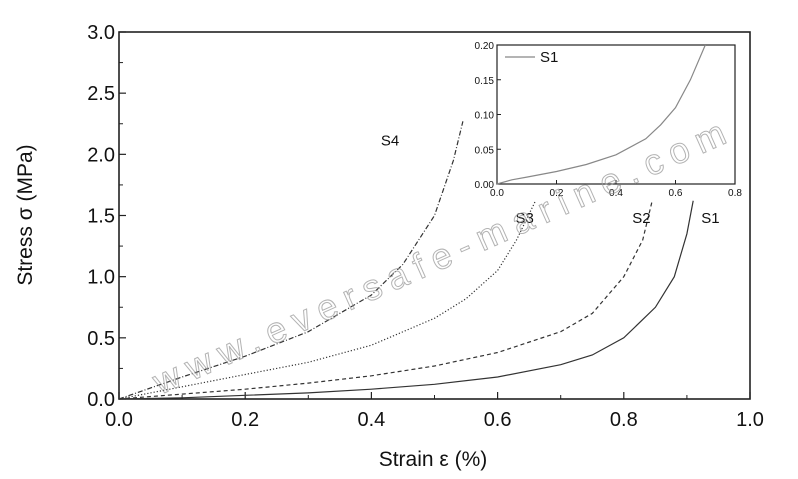  Describe the element at coordinates (557, 193) in the screenshot. I see `inset-x-tick-label: 0.2` at that location.